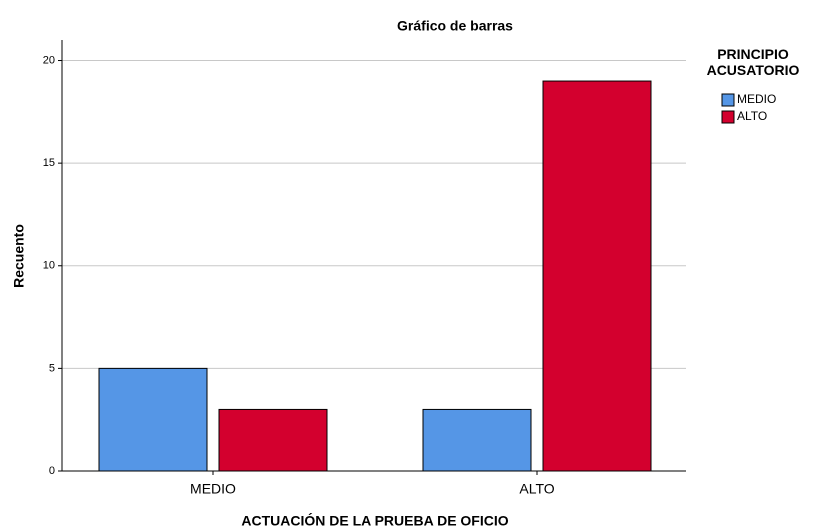 This screenshot has height=532, width=814. I want to click on y-tick-label: 5, so click(52, 368).